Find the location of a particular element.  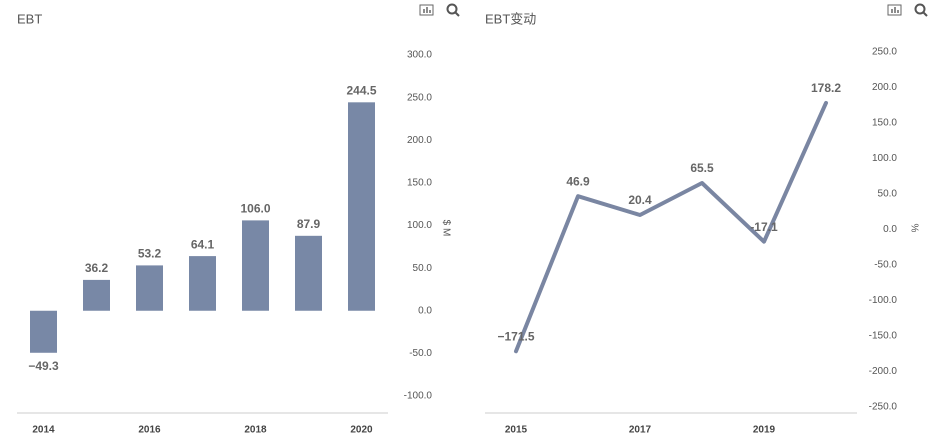

value-label: 106.0 is located at coordinates (255, 209).